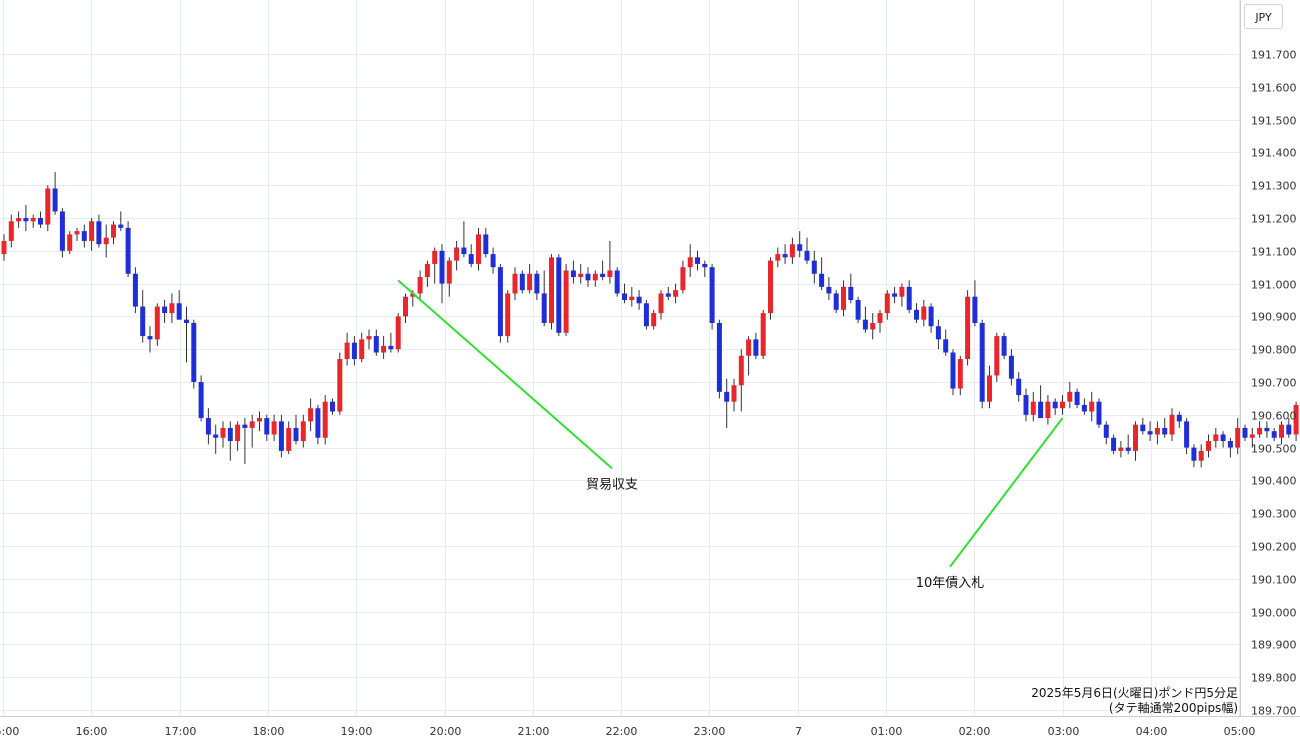 The height and width of the screenshot is (749, 1300). I want to click on currency-label-box: JPY, so click(1264, 17).